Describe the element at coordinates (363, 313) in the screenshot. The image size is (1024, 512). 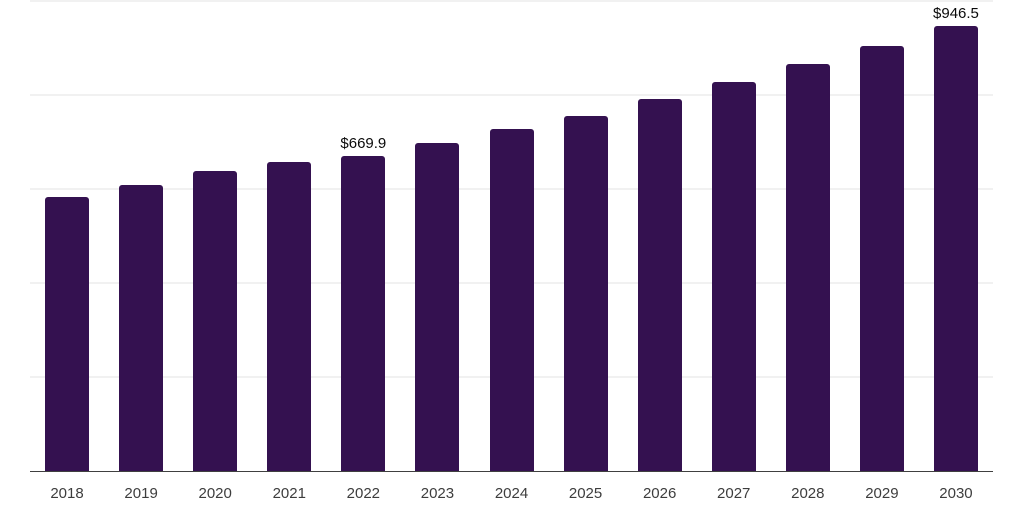
I see `bar-2022` at that location.